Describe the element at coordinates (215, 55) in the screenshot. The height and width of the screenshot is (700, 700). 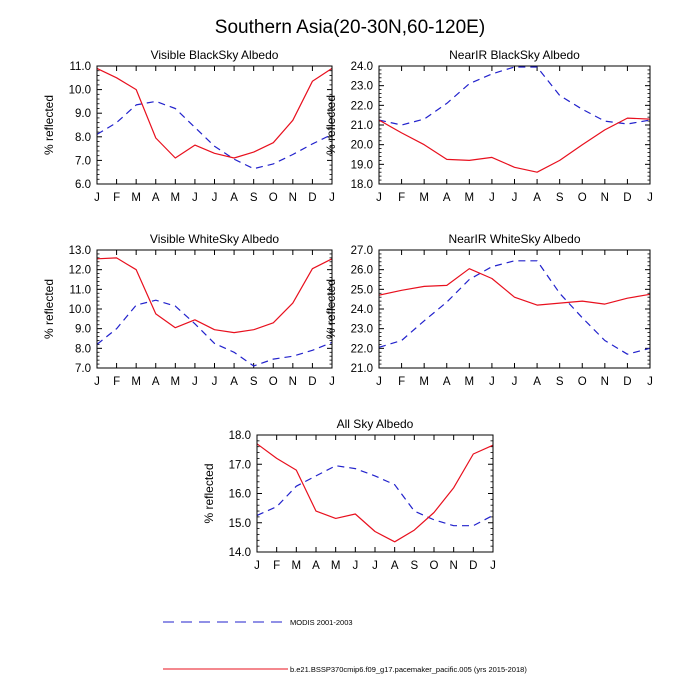
I see `panel-title: Visible BlackSky Albedo` at that location.